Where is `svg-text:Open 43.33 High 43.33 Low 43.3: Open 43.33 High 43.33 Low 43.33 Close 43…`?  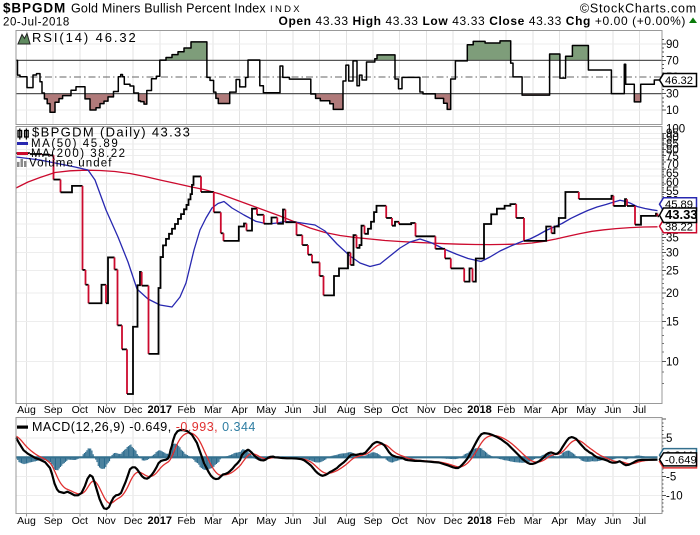 svg-text:Open 43.33 High 43.33 Low 43.3: Open 43.33 High 43.33 Low 43.33 Close 43… is located at coordinates (482, 21).